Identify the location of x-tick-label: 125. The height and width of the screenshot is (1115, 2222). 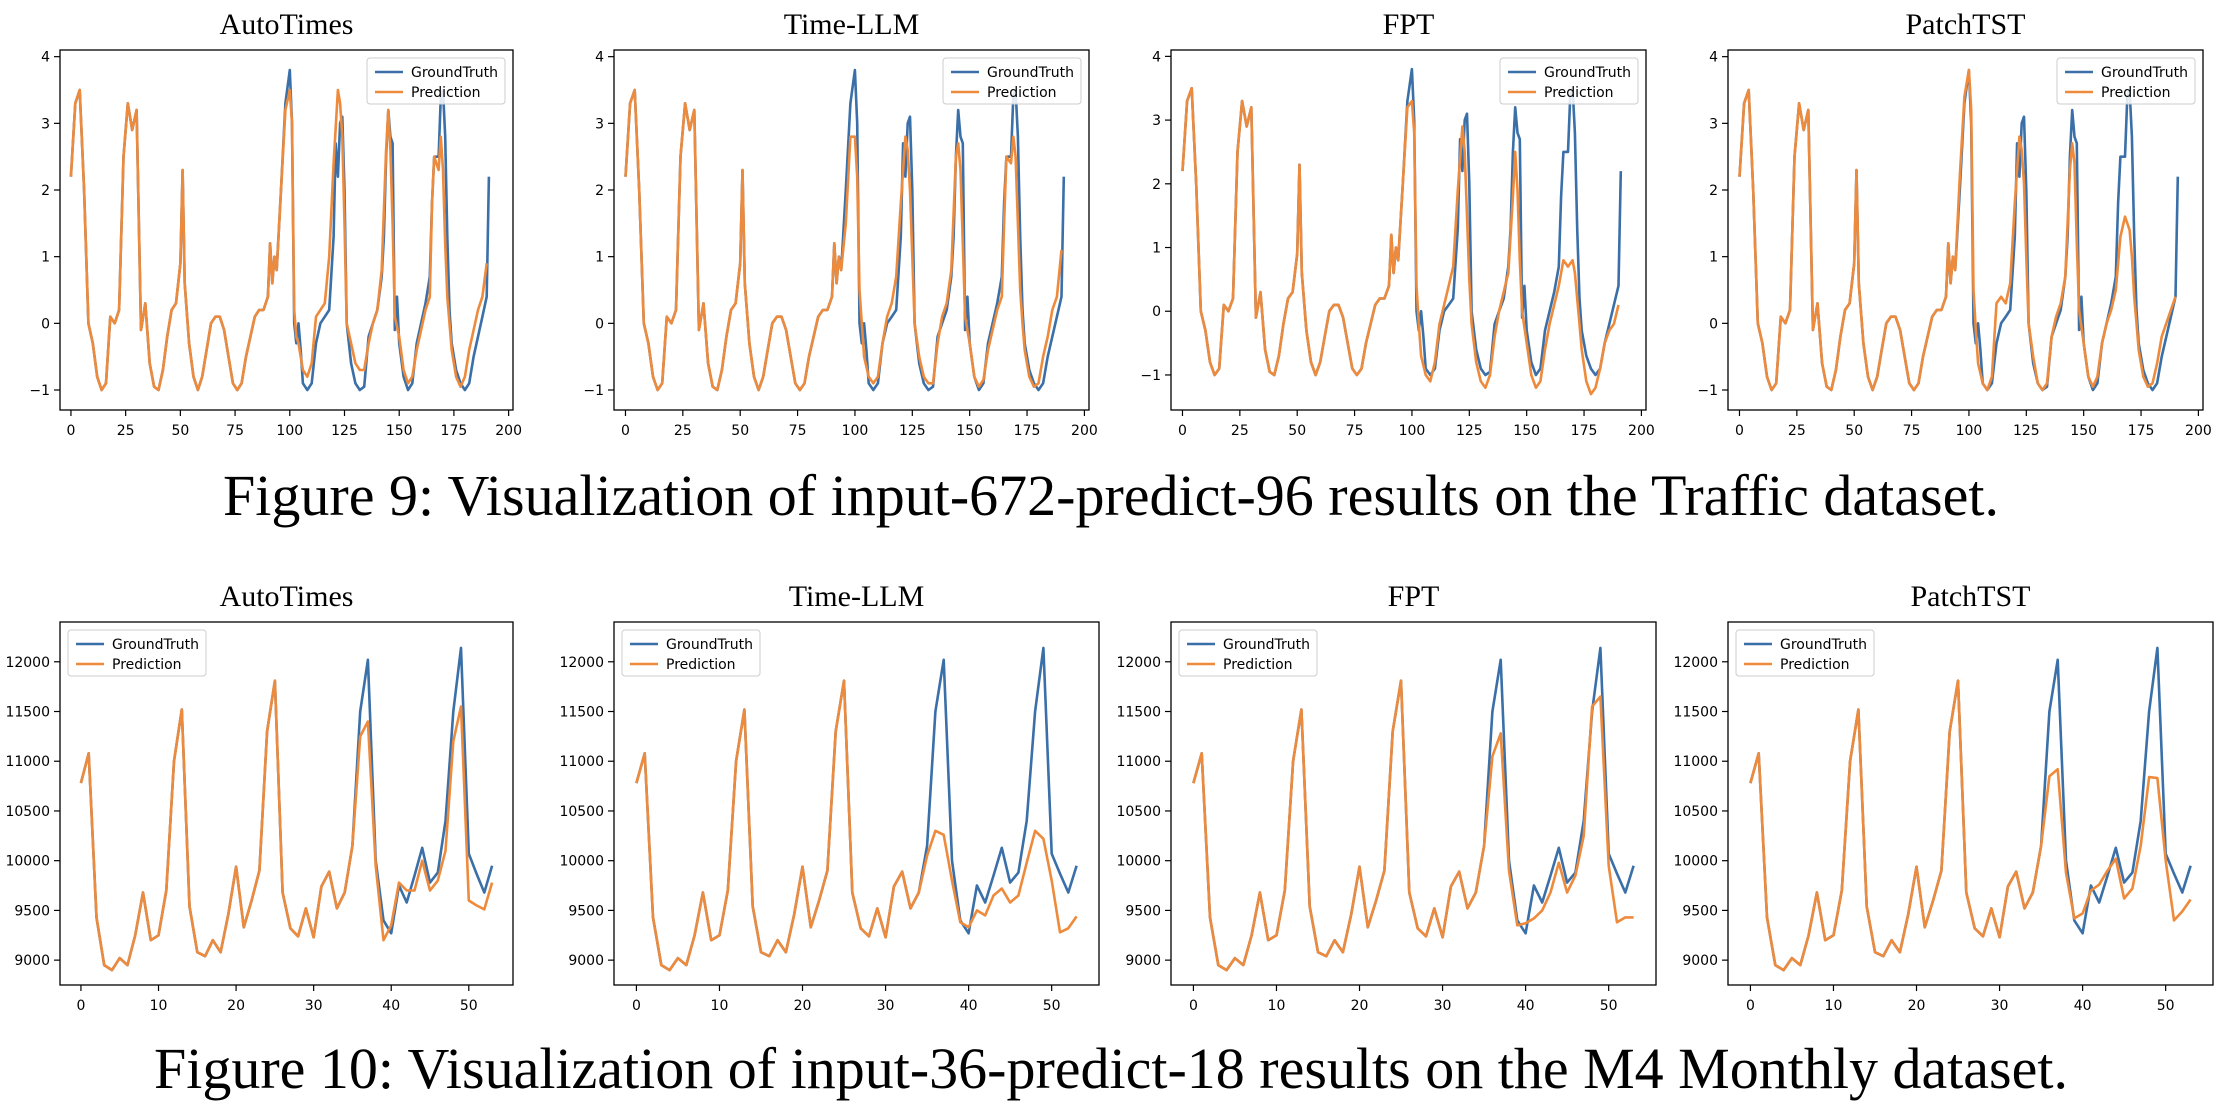
(2026, 431).